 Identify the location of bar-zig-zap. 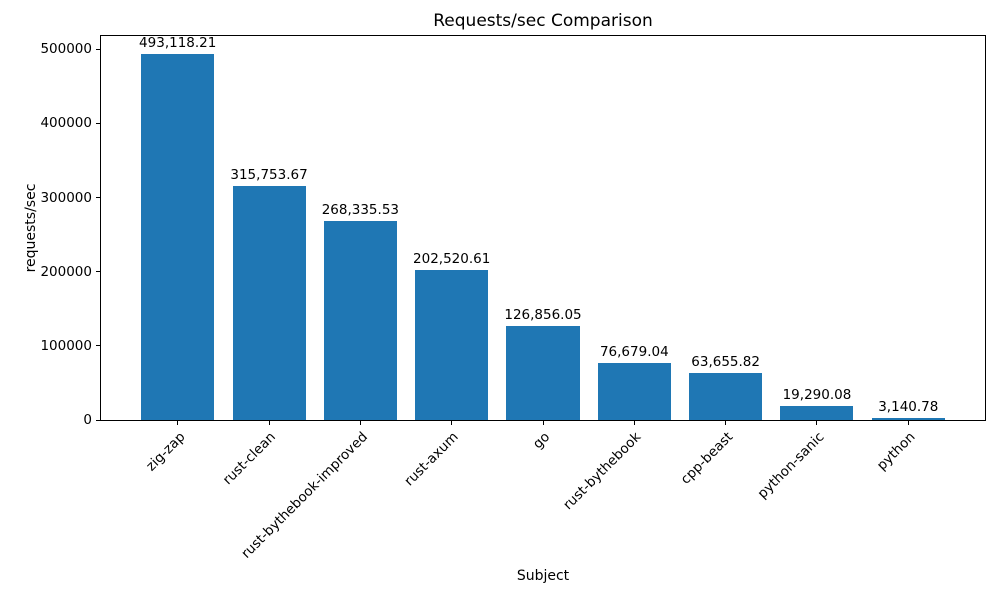
(178, 237).